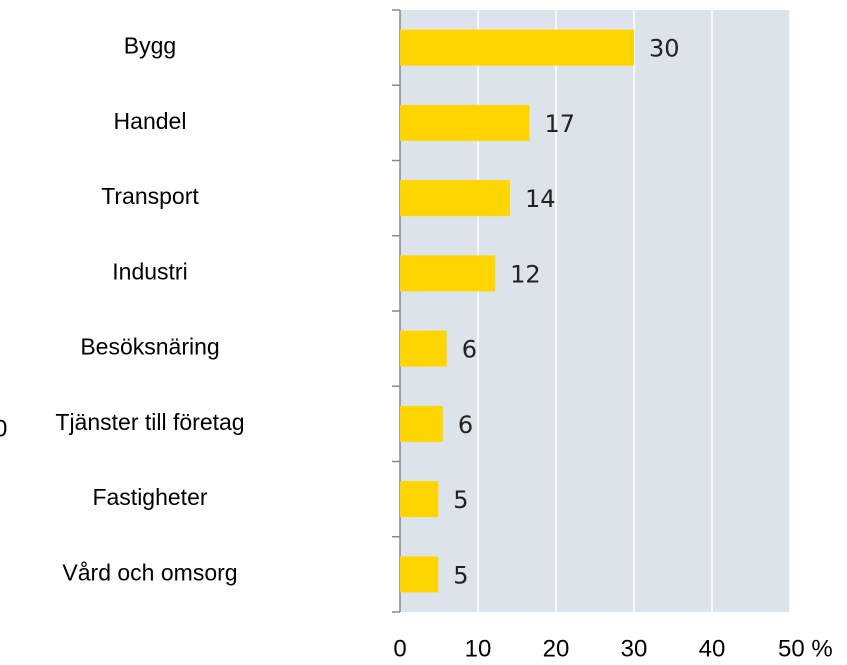 Image resolution: width=847 pixels, height=665 pixels. Describe the element at coordinates (556, 648) in the screenshot. I see `x-tick-label: 20` at that location.